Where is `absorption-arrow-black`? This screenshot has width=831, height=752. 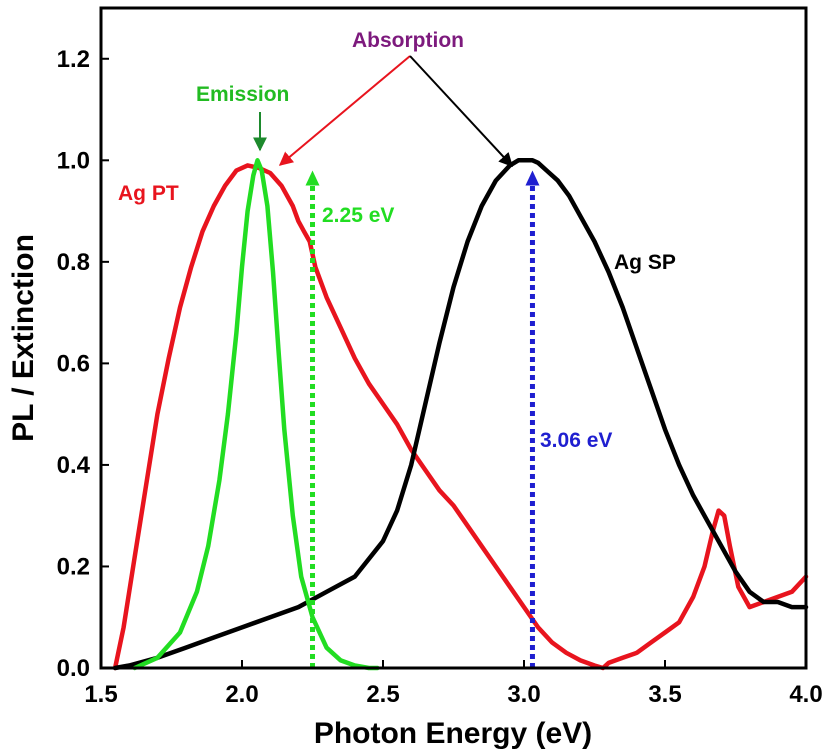 absorption-arrow-black is located at coordinates (461, 111).